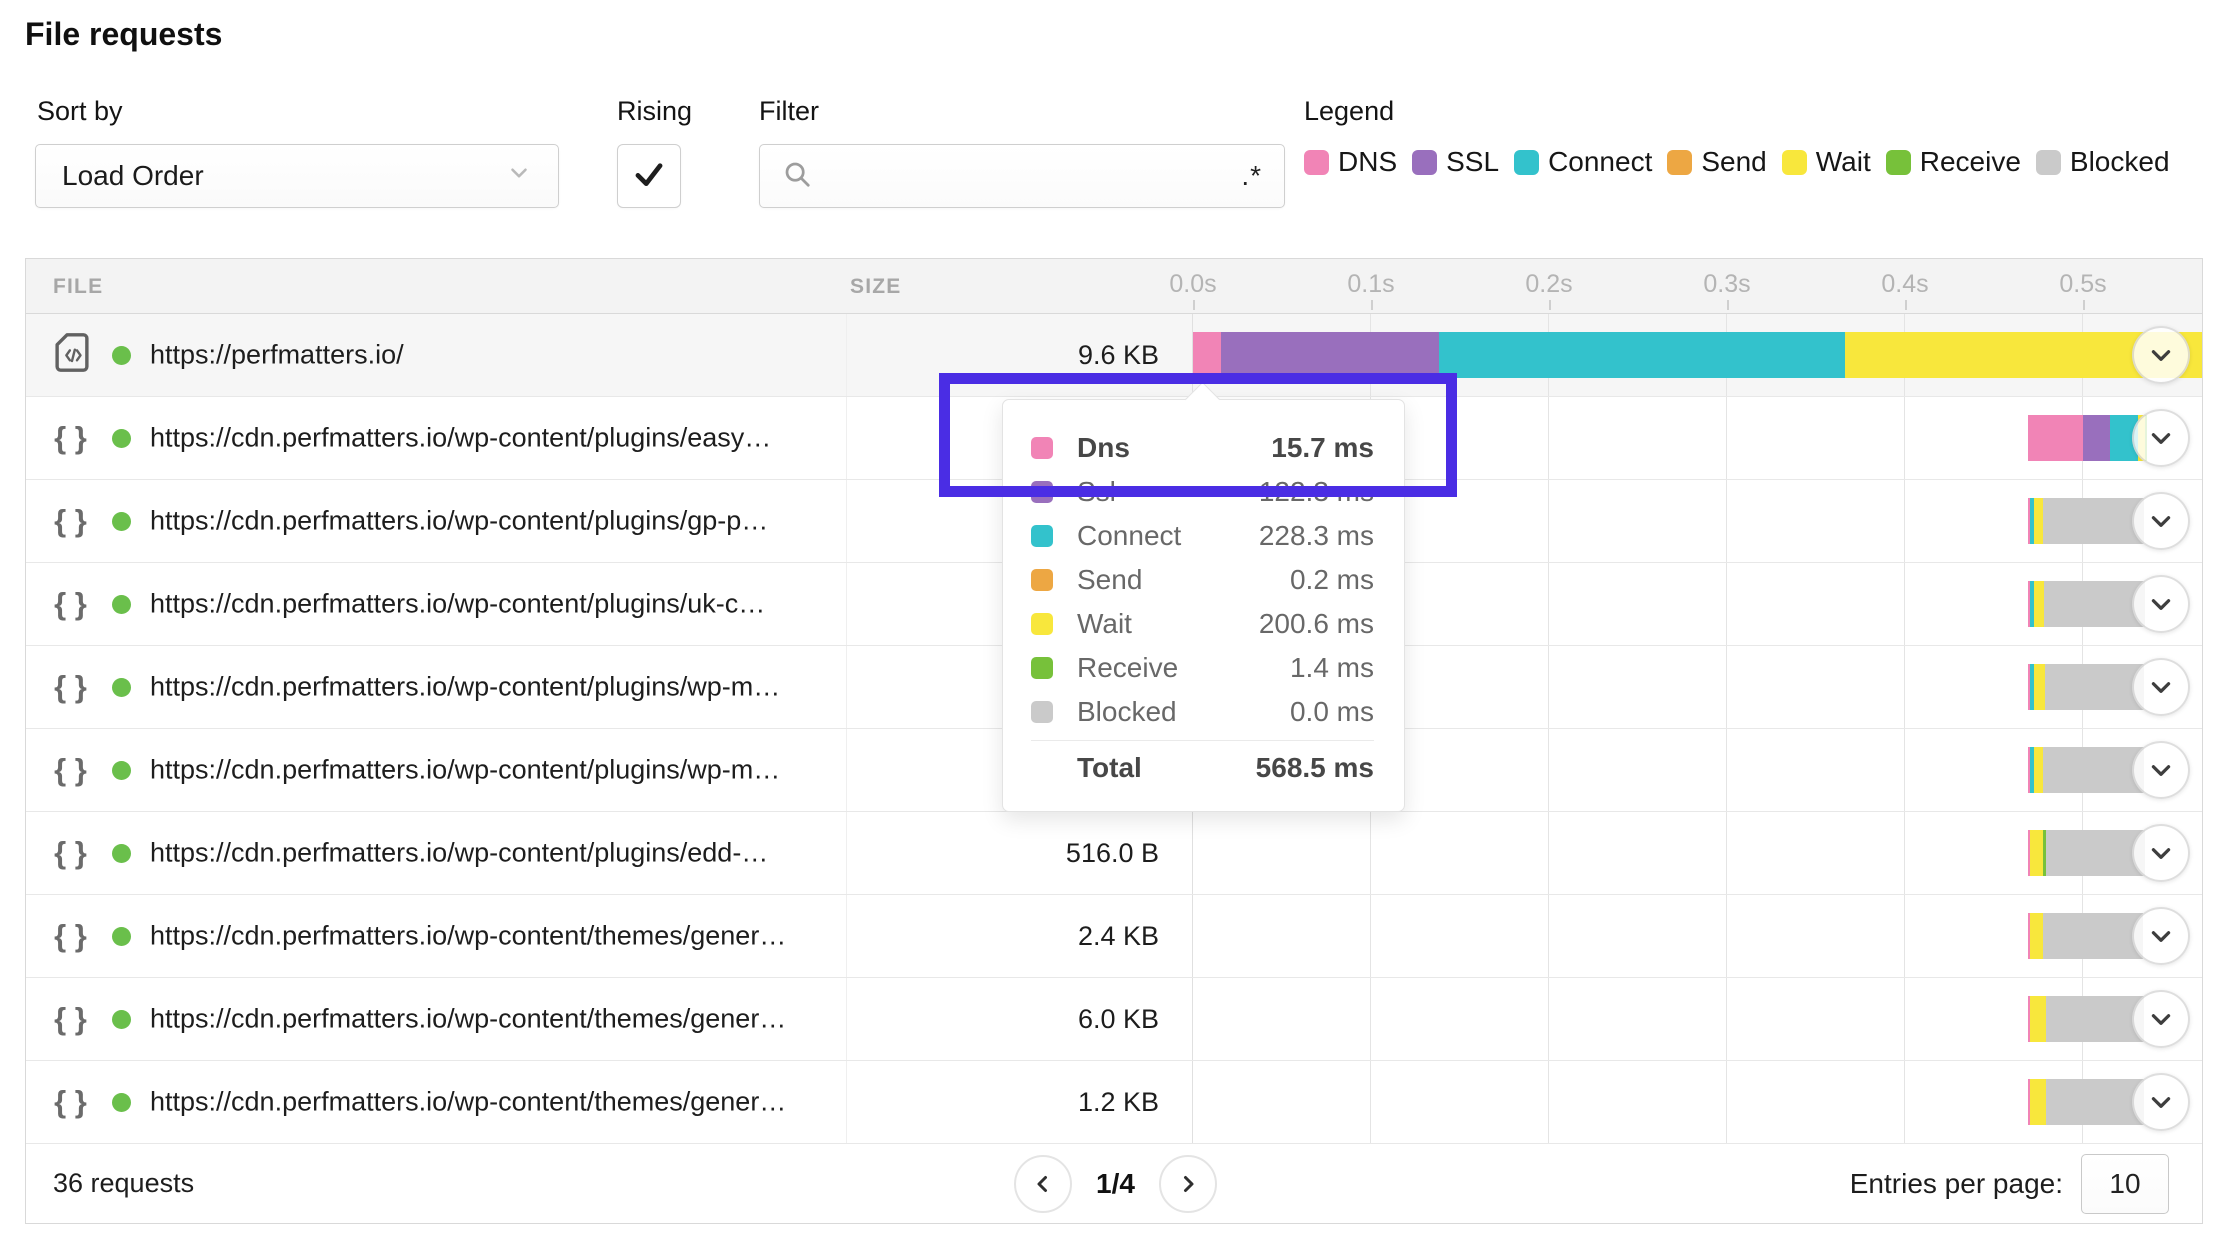  I want to click on rising-label: Rising, so click(655, 111).